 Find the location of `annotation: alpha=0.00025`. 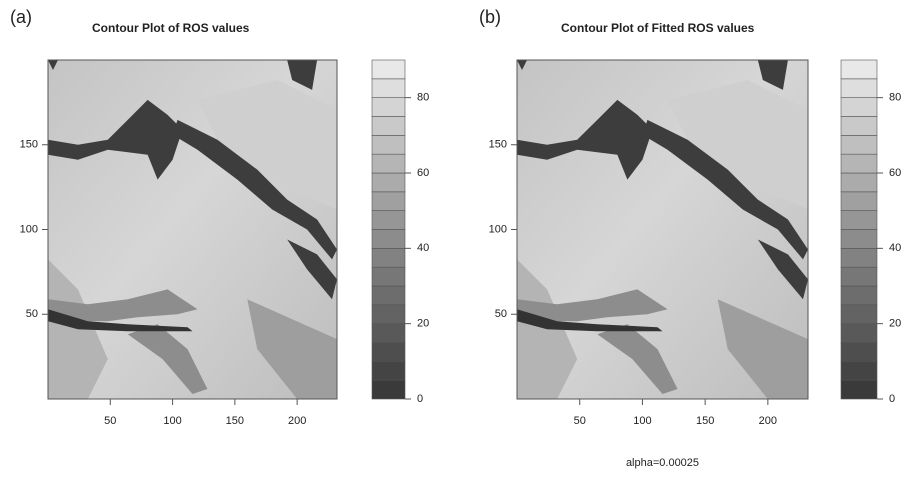

annotation: alpha=0.00025 is located at coordinates (662, 463).